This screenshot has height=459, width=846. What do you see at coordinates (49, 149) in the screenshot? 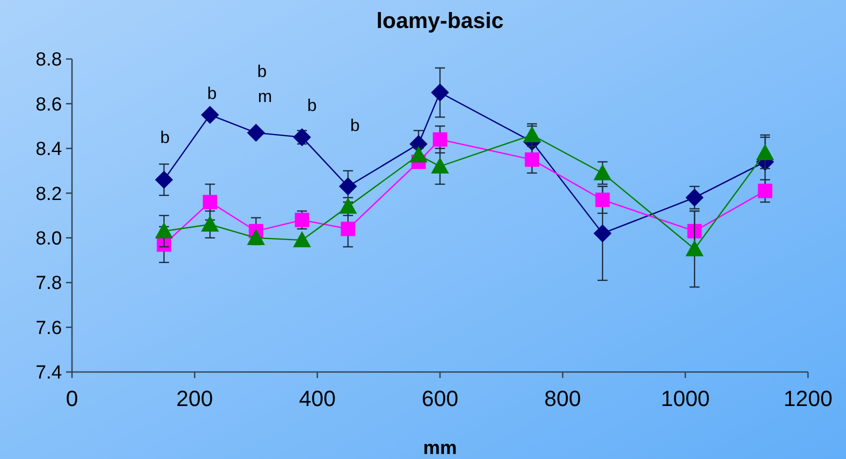
I see `y-tick-label: 8.4` at bounding box center [49, 149].